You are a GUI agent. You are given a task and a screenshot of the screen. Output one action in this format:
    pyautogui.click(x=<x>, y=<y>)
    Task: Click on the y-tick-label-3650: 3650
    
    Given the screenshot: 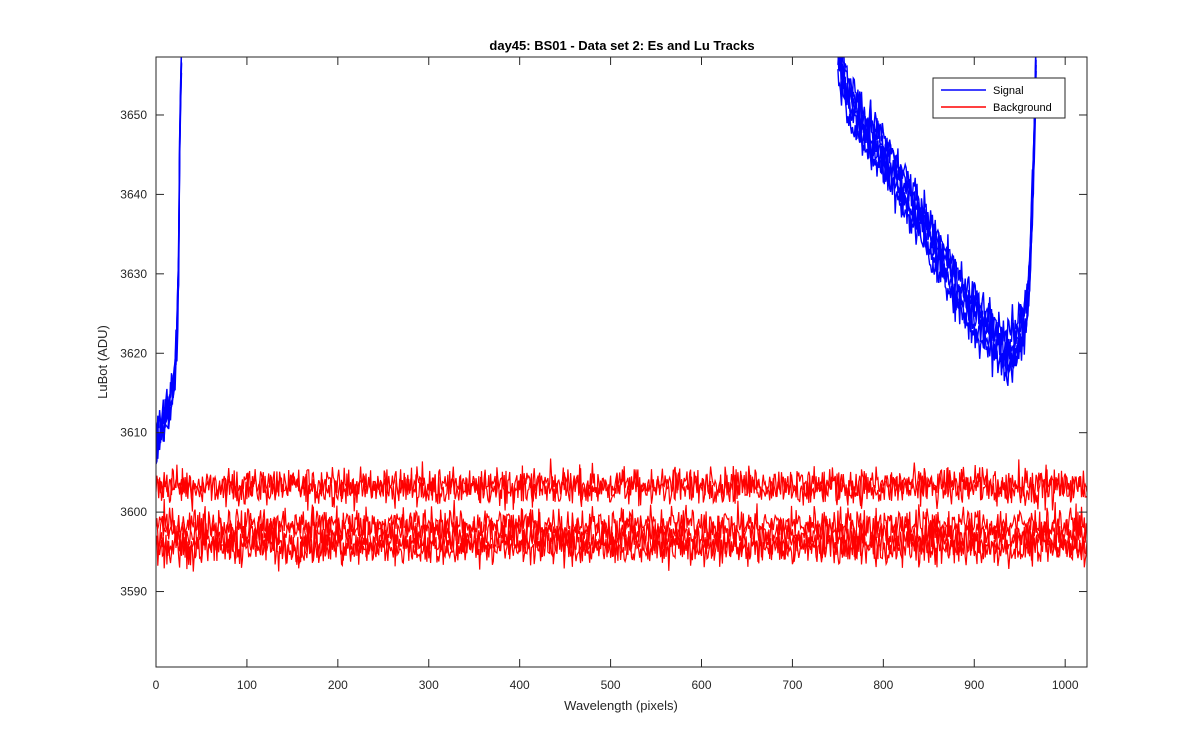 What is the action you would take?
    pyautogui.click(x=133, y=115)
    